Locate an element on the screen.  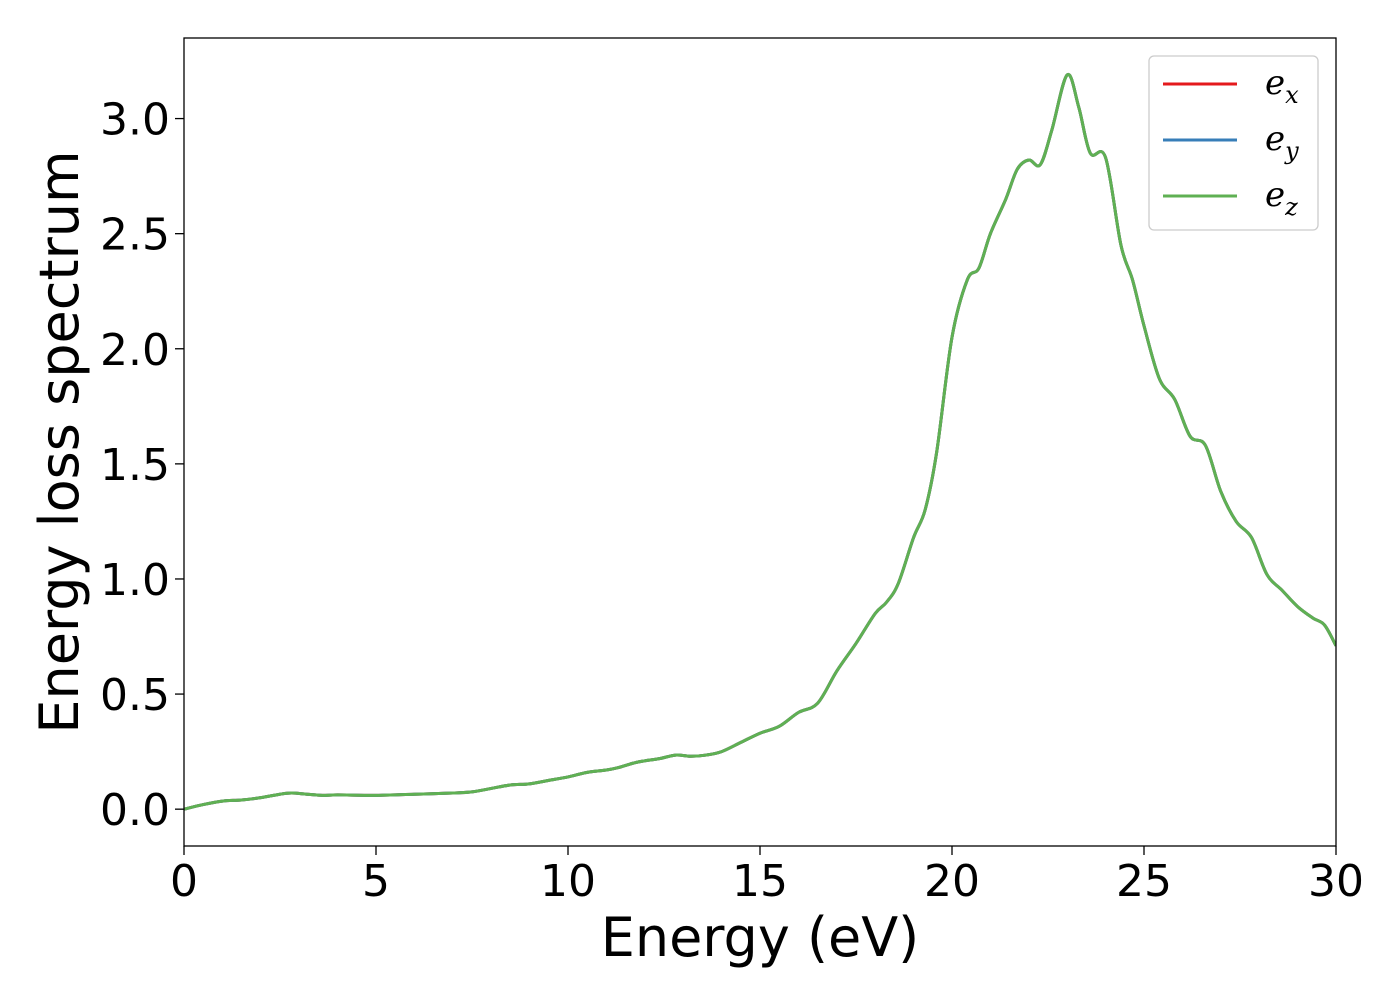
y-tick-label: 1.5 is located at coordinates (135, 465).